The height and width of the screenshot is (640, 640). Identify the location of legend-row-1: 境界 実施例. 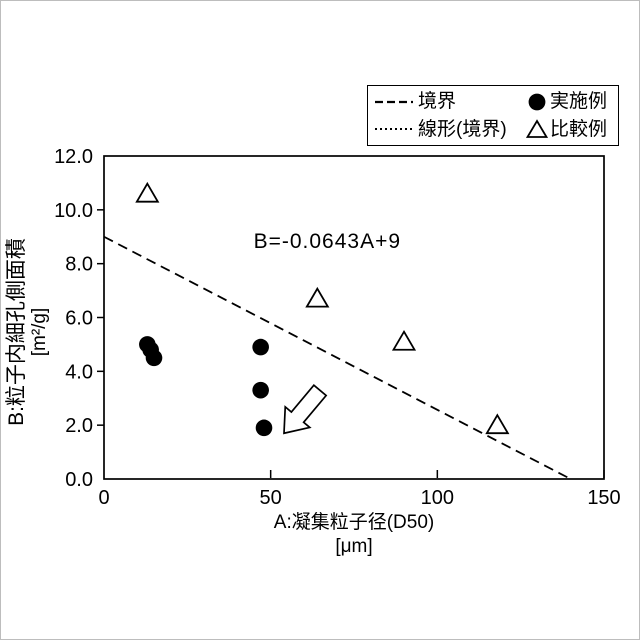
(493, 102).